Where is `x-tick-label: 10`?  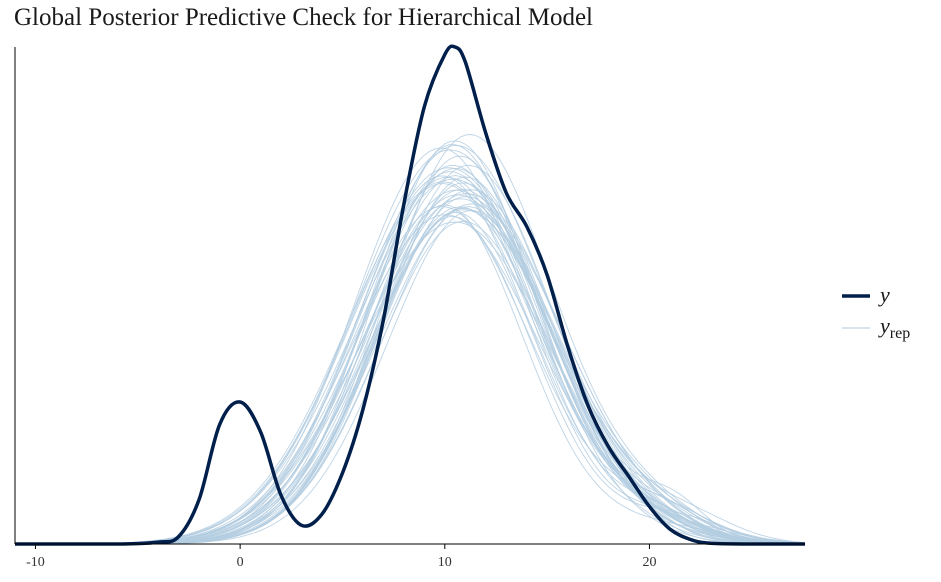 x-tick-label: 10 is located at coordinates (445, 562).